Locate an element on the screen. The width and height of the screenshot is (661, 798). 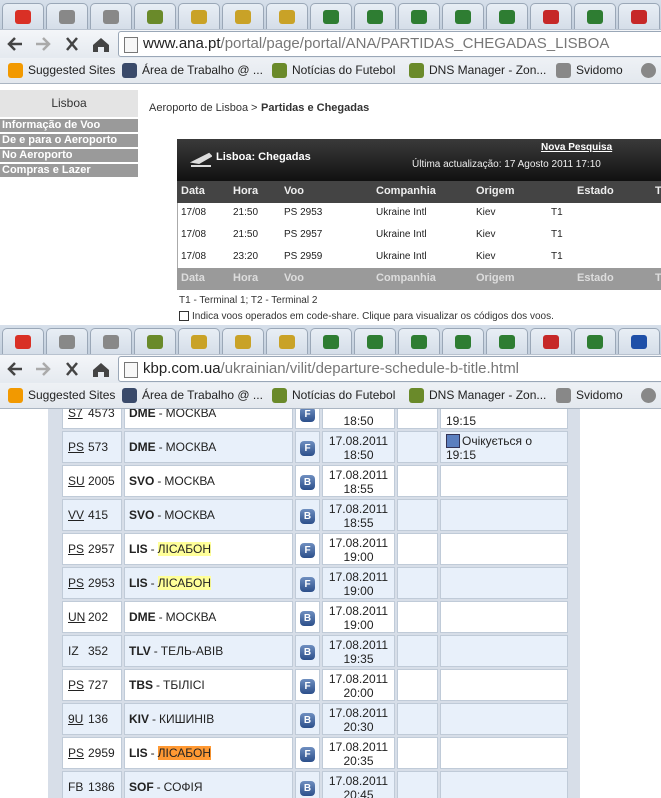
terminal-icon: B is located at coordinates (307, 482).